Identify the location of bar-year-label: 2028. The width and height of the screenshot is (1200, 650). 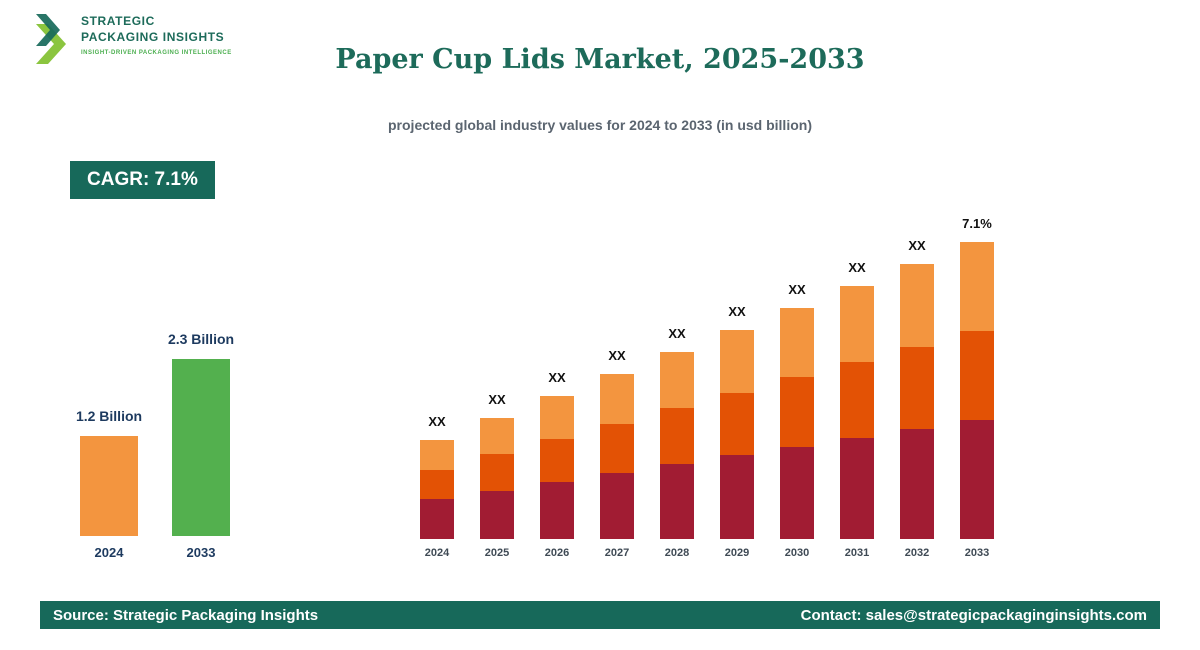
(677, 553).